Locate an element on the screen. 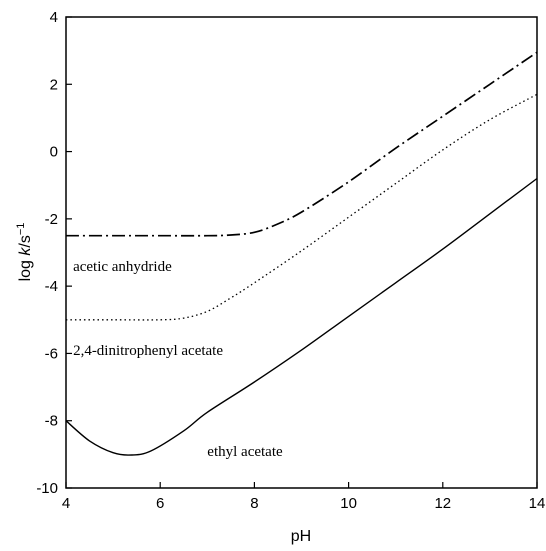 The width and height of the screenshot is (546, 551). y-axis-title-sup: −1 is located at coordinates (21, 229).